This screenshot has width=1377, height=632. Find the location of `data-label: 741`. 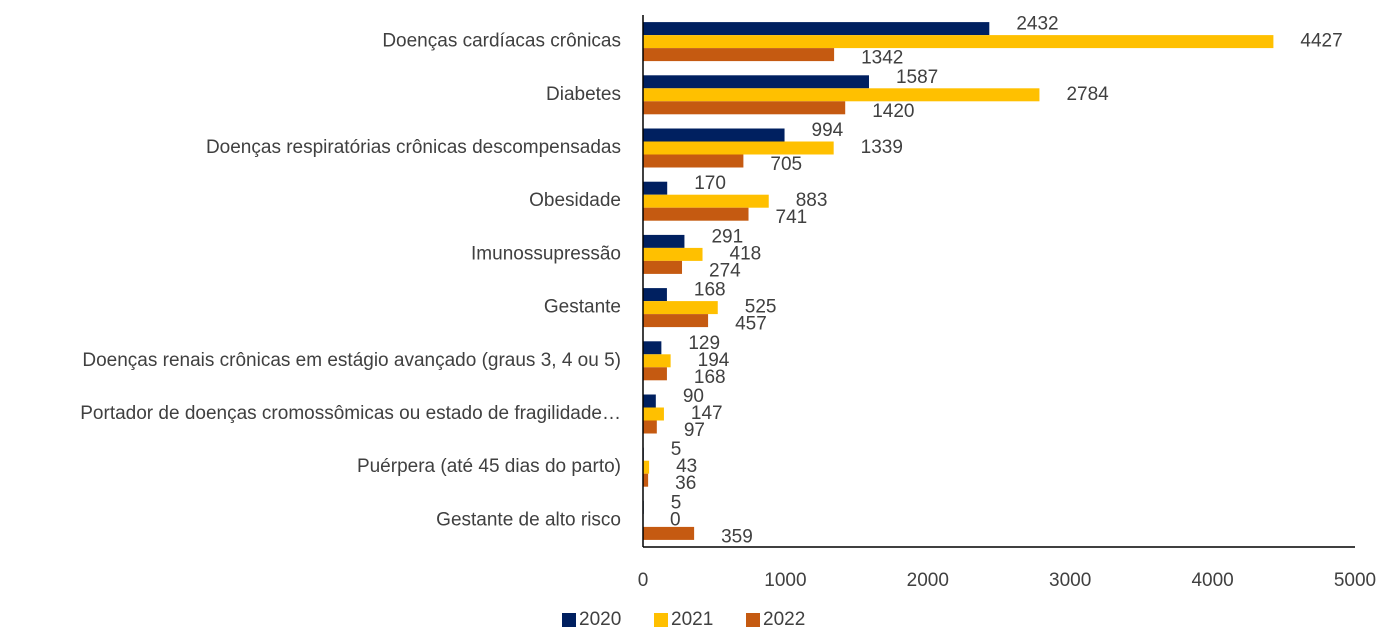

data-label: 741 is located at coordinates (792, 217).